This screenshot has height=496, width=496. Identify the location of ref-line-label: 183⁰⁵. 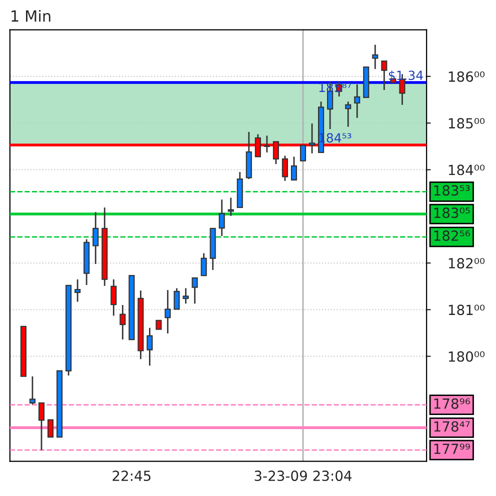
(452, 213).